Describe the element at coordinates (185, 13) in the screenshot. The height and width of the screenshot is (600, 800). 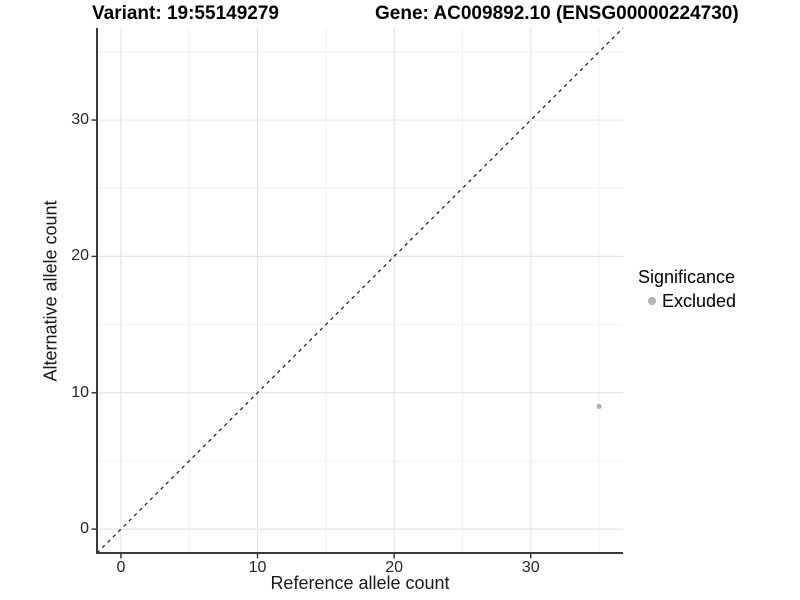
I see `variant-title: Variant: 19:55149279` at that location.